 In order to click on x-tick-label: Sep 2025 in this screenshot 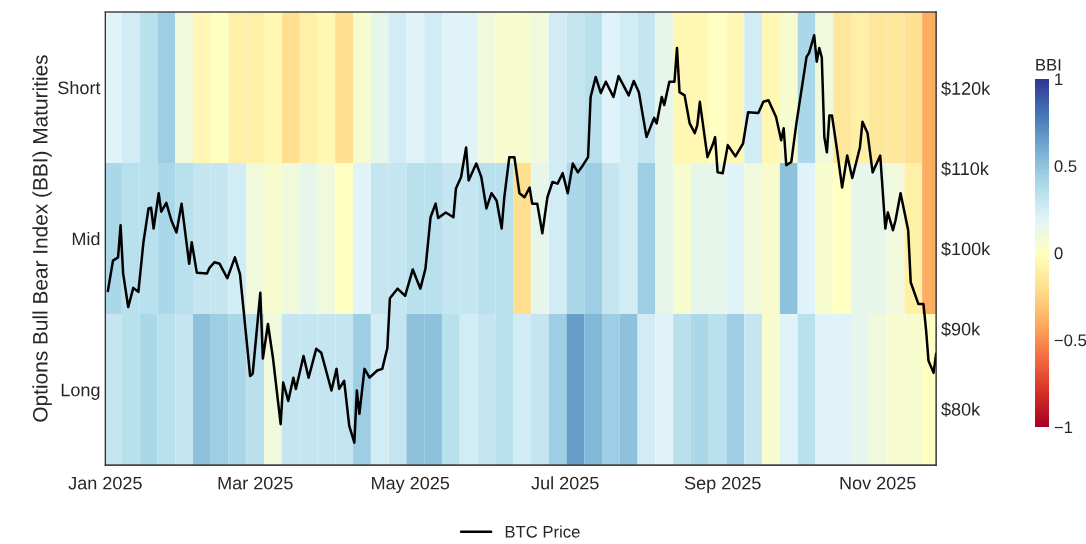, I will do `click(722, 485)`.